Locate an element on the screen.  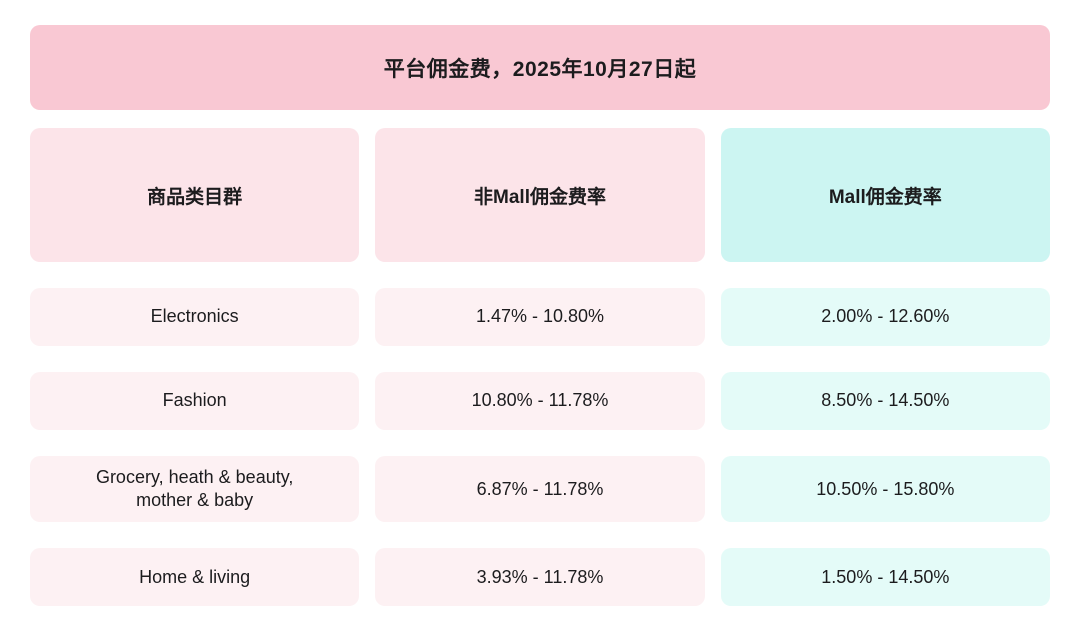
cell-category-home-living: Home & living is located at coordinates (195, 577).